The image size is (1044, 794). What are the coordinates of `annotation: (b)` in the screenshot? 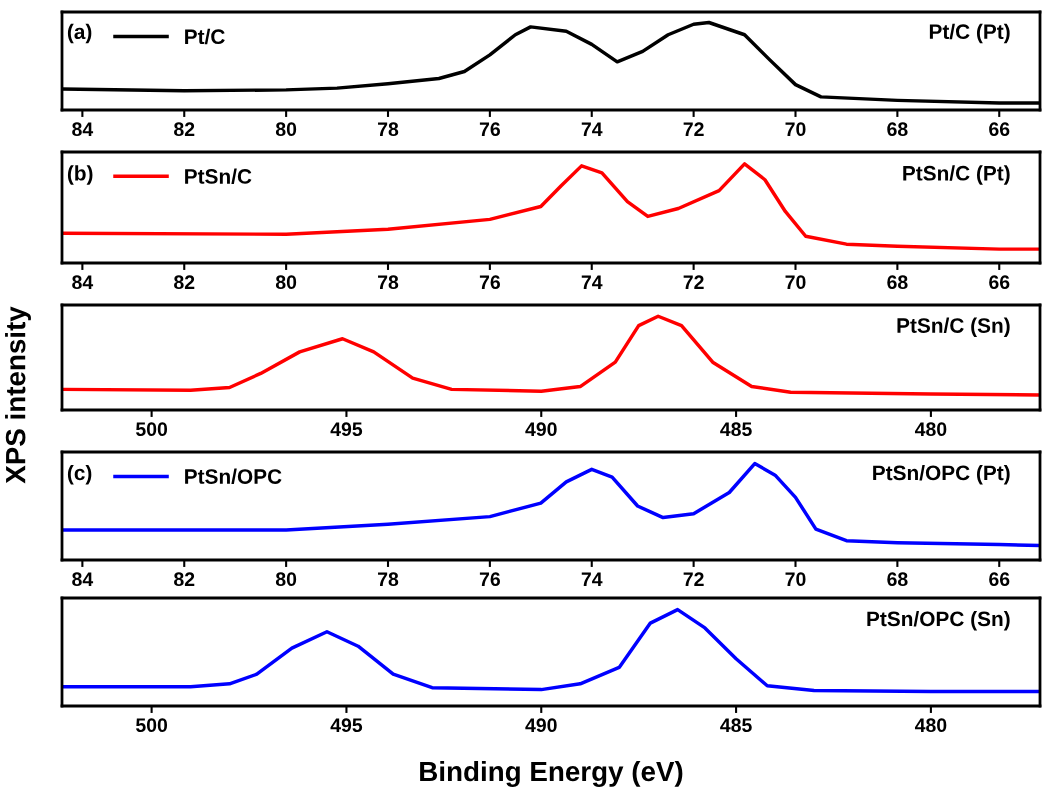 It's located at (80, 175).